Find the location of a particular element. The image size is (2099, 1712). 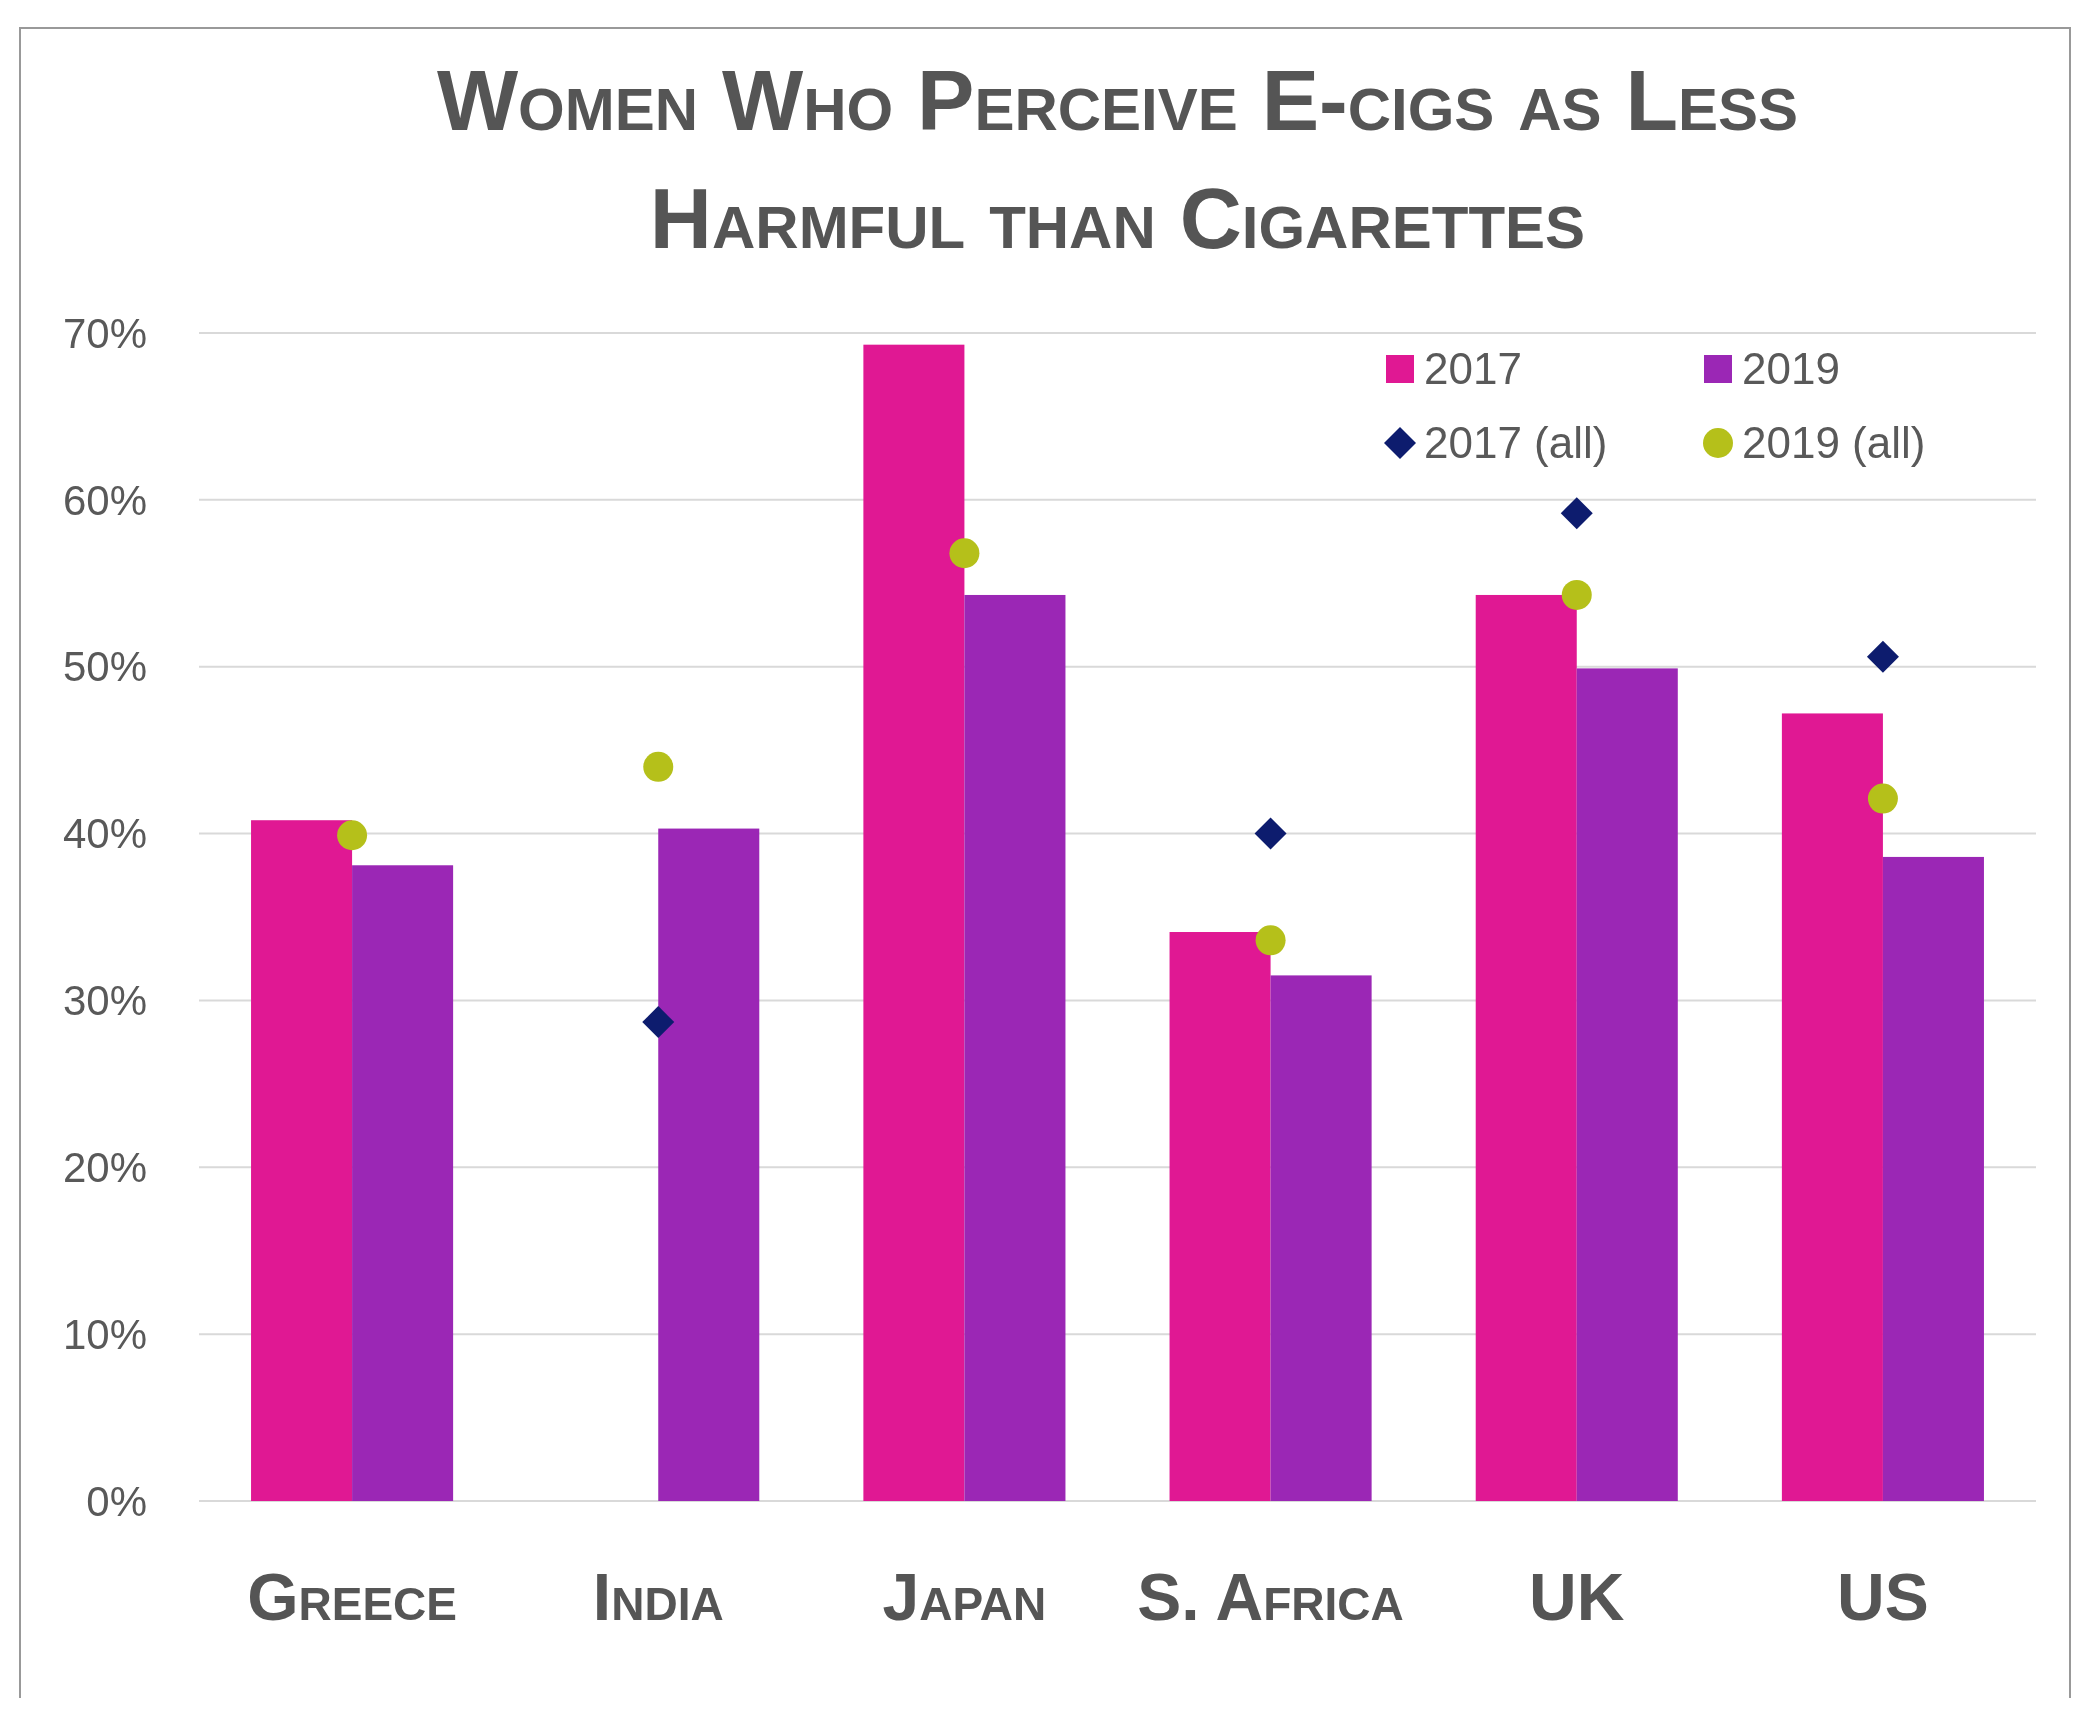

y-tick-label: 60% is located at coordinates (104, 500).